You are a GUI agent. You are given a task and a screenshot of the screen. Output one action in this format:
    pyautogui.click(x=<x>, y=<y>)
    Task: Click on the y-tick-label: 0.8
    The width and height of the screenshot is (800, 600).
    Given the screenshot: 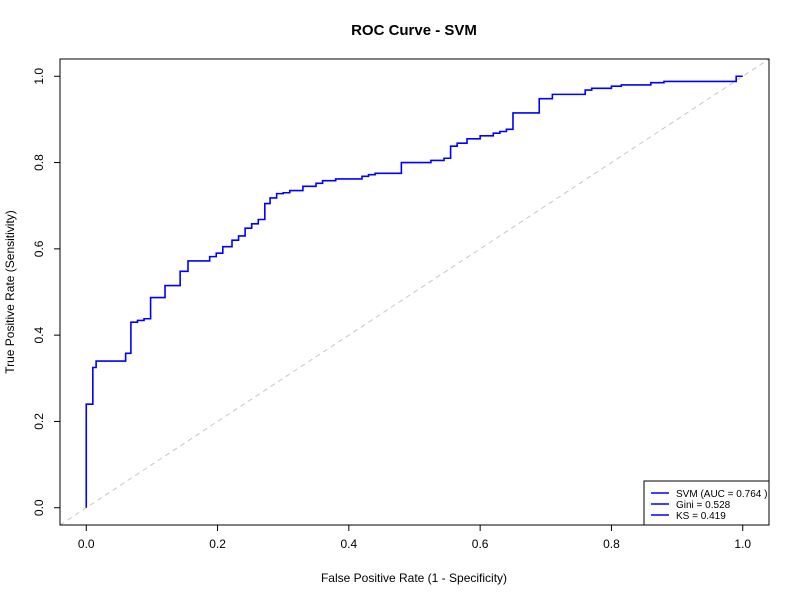 What is the action you would take?
    pyautogui.click(x=39, y=162)
    